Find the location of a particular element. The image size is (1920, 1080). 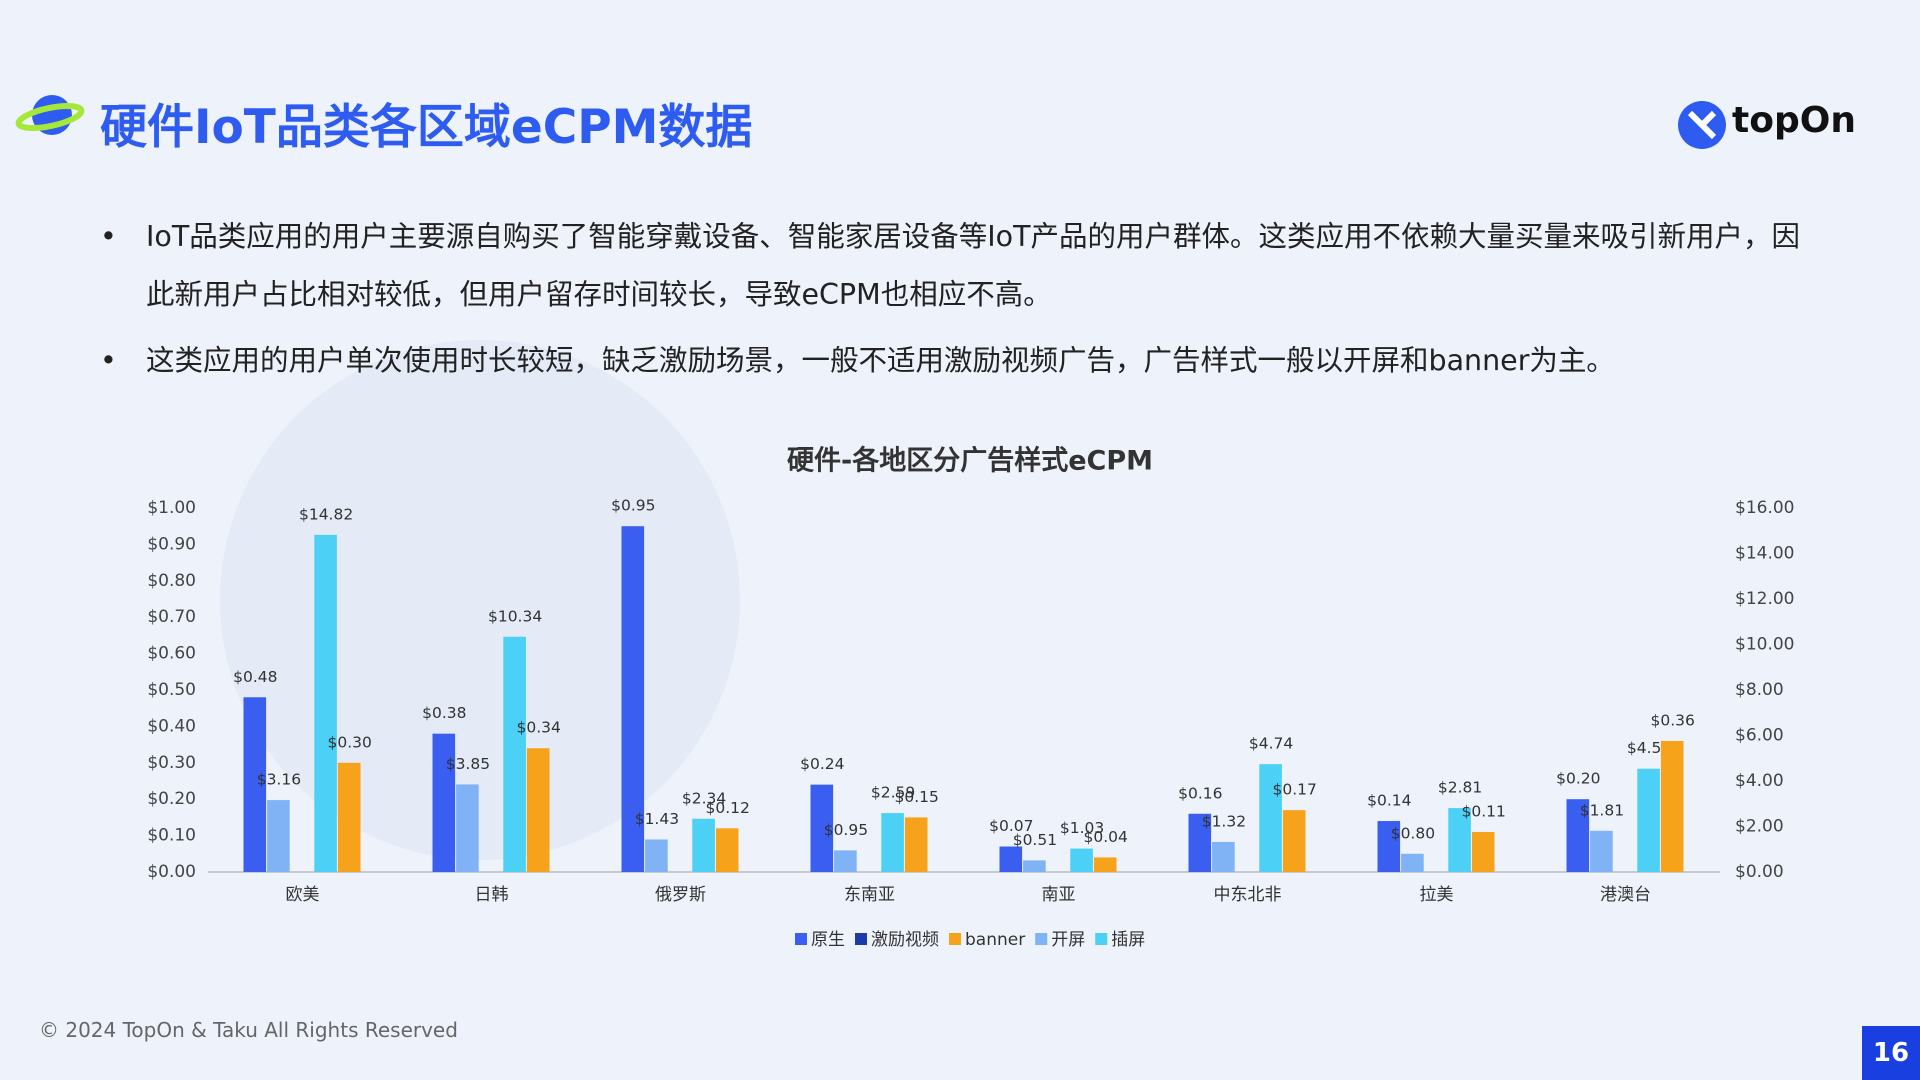

value-label: $14.82 is located at coordinates (326, 514).